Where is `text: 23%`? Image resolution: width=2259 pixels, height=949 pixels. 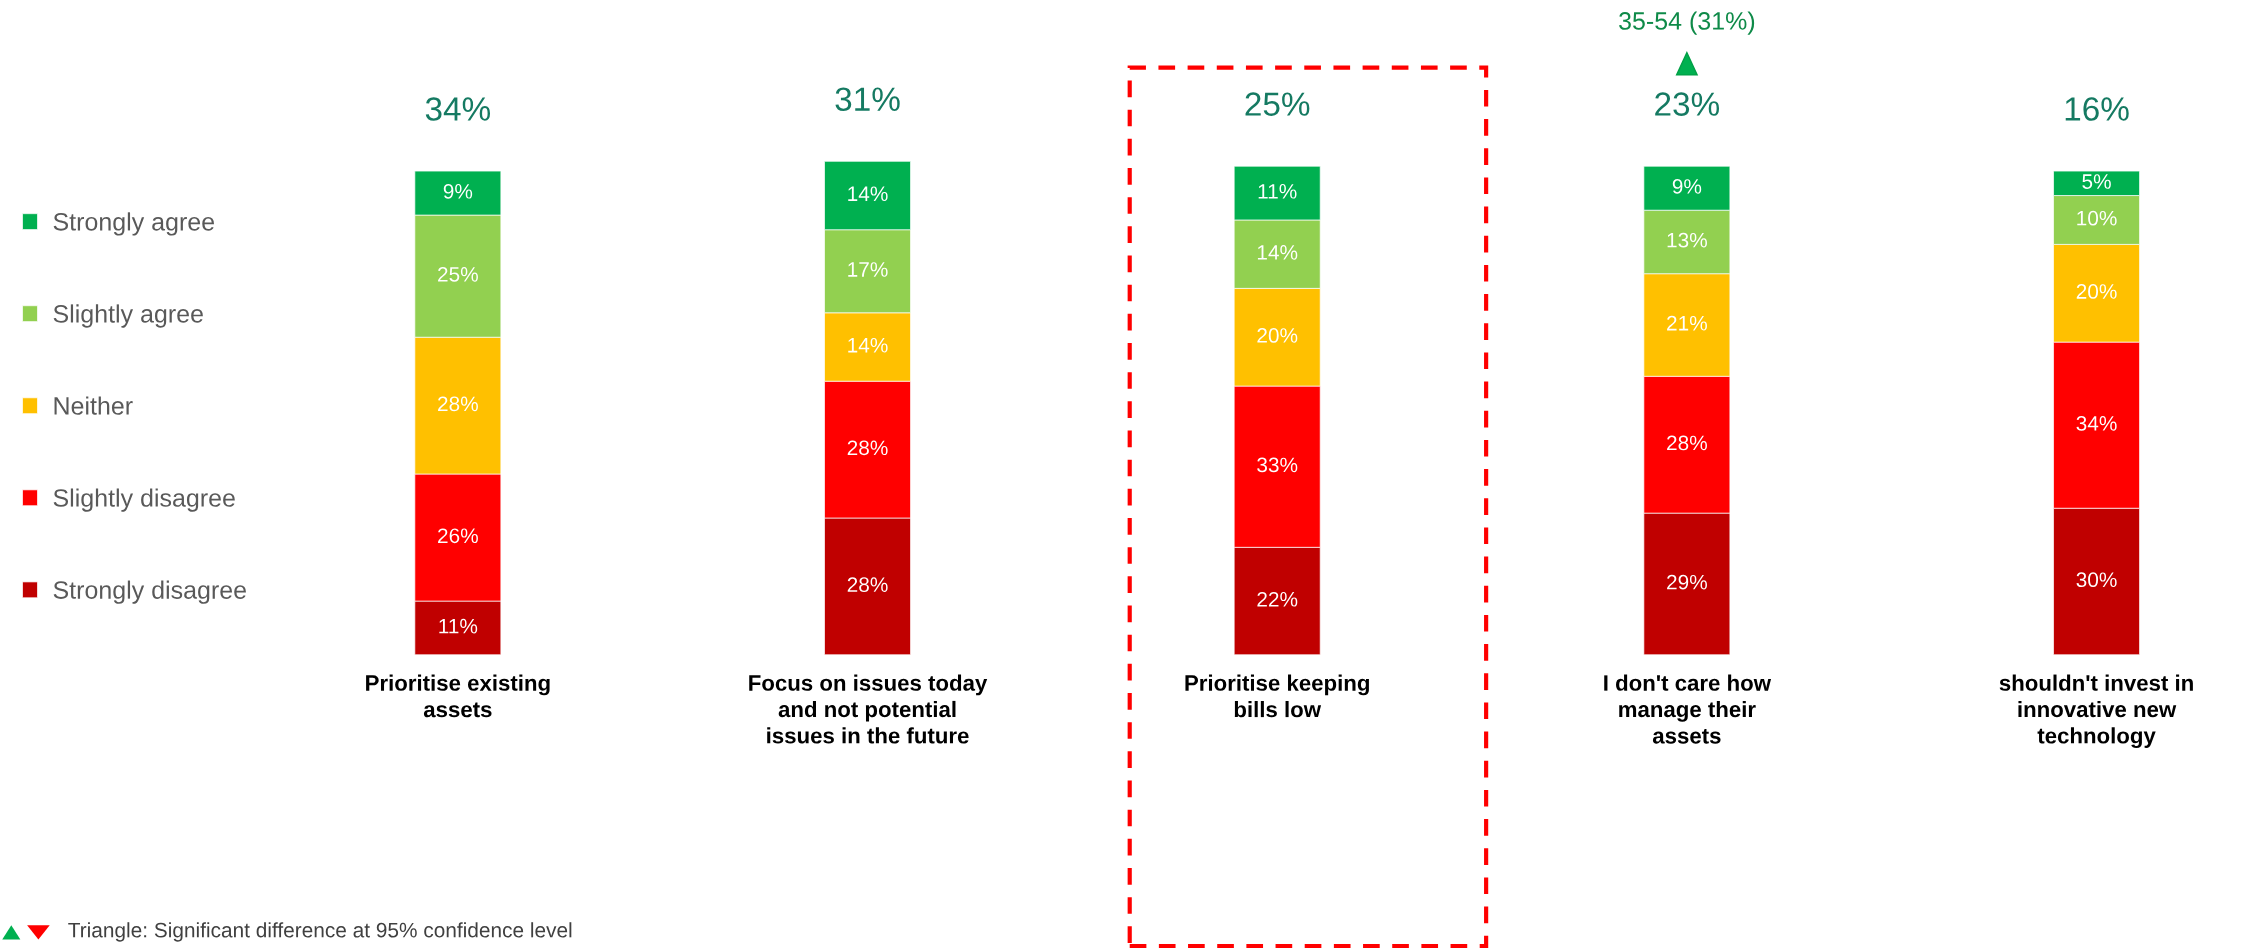
text: 23% is located at coordinates (1687, 104).